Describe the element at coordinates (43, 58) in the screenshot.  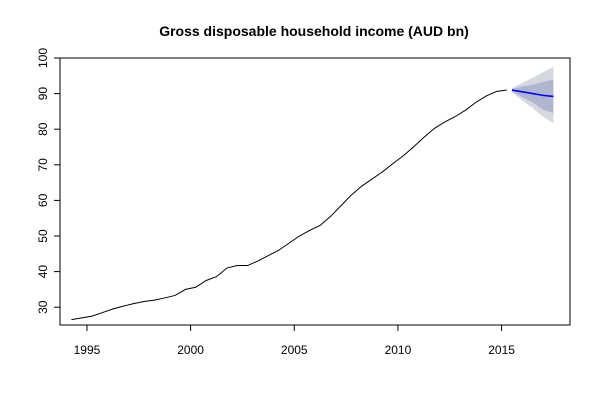
I see `y-tick-label: 100` at that location.